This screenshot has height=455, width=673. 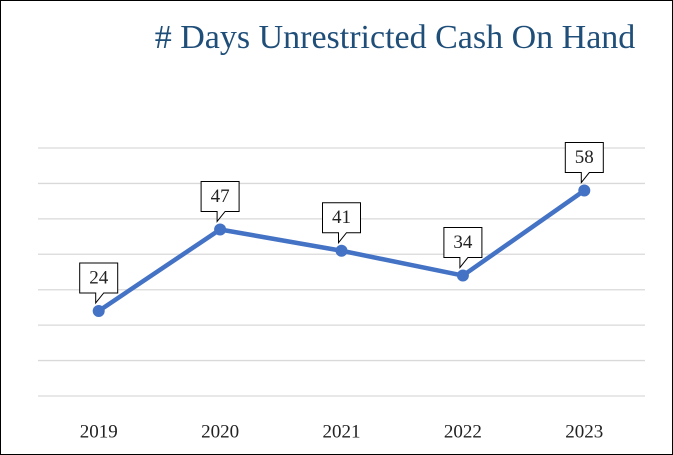 I want to click on data-label: 24, so click(x=99, y=277).